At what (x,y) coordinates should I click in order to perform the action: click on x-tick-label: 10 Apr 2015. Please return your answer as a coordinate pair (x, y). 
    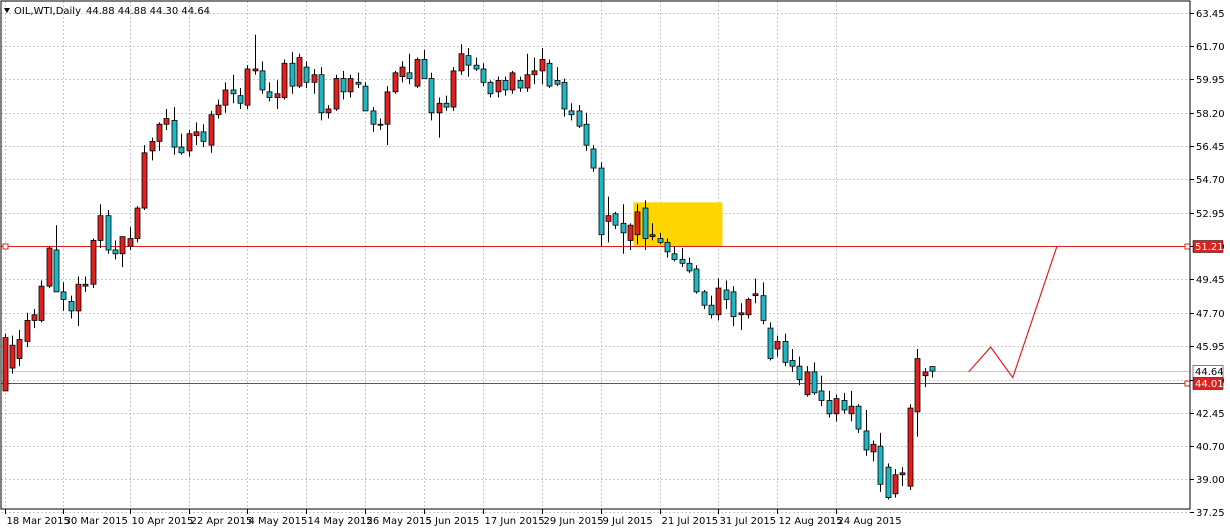
    Looking at the image, I should click on (163, 521).